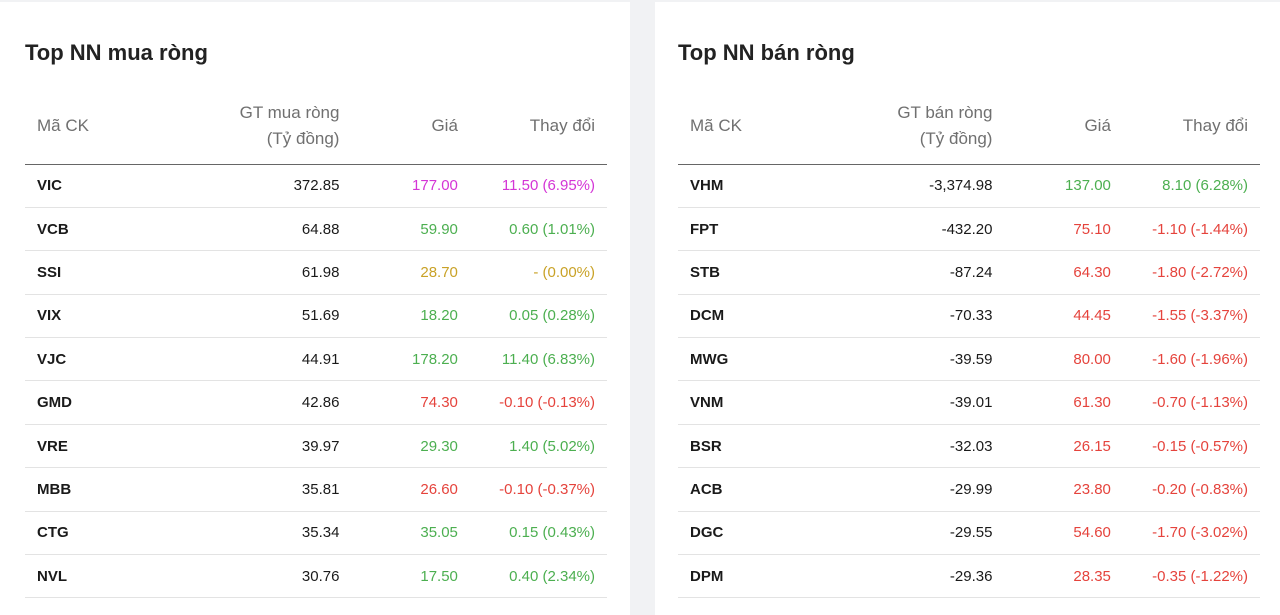 Image resolution: width=1280 pixels, height=615 pixels. What do you see at coordinates (739, 402) in the screenshot?
I see `stock-symbol: VNM` at bounding box center [739, 402].